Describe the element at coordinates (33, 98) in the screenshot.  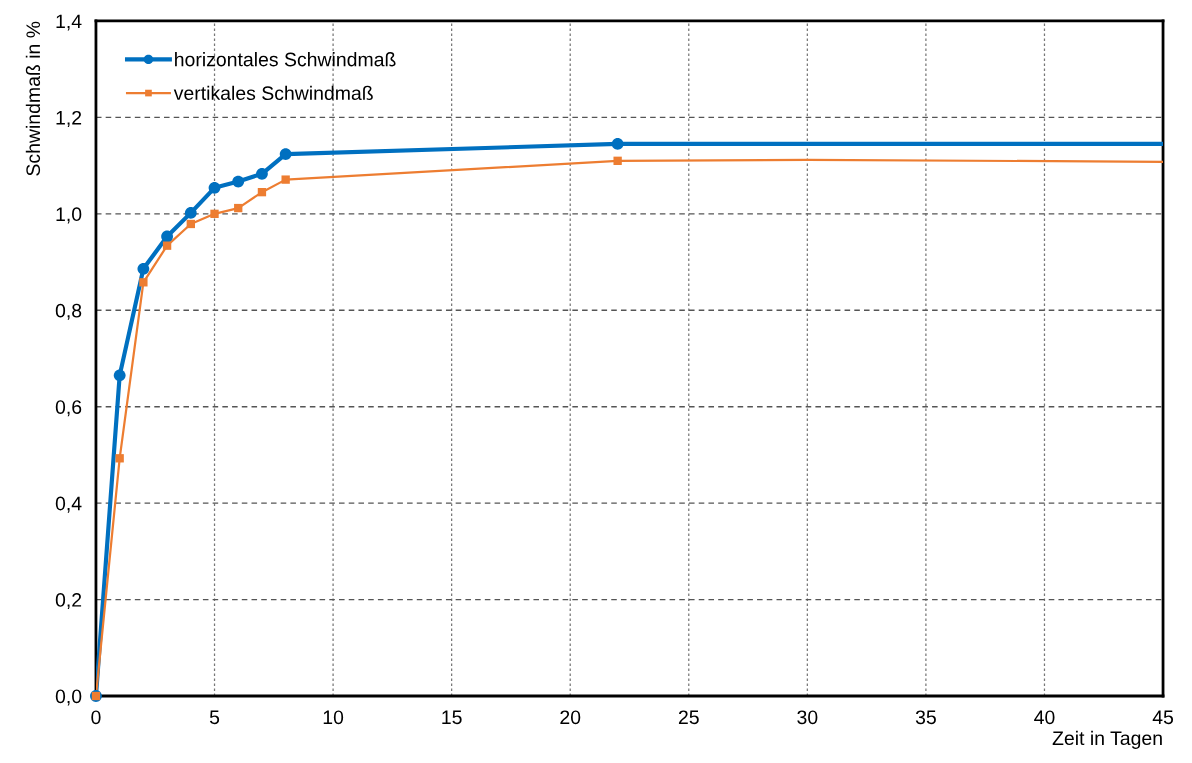
I see `y-axis-title: Schwindmaß in %` at that location.